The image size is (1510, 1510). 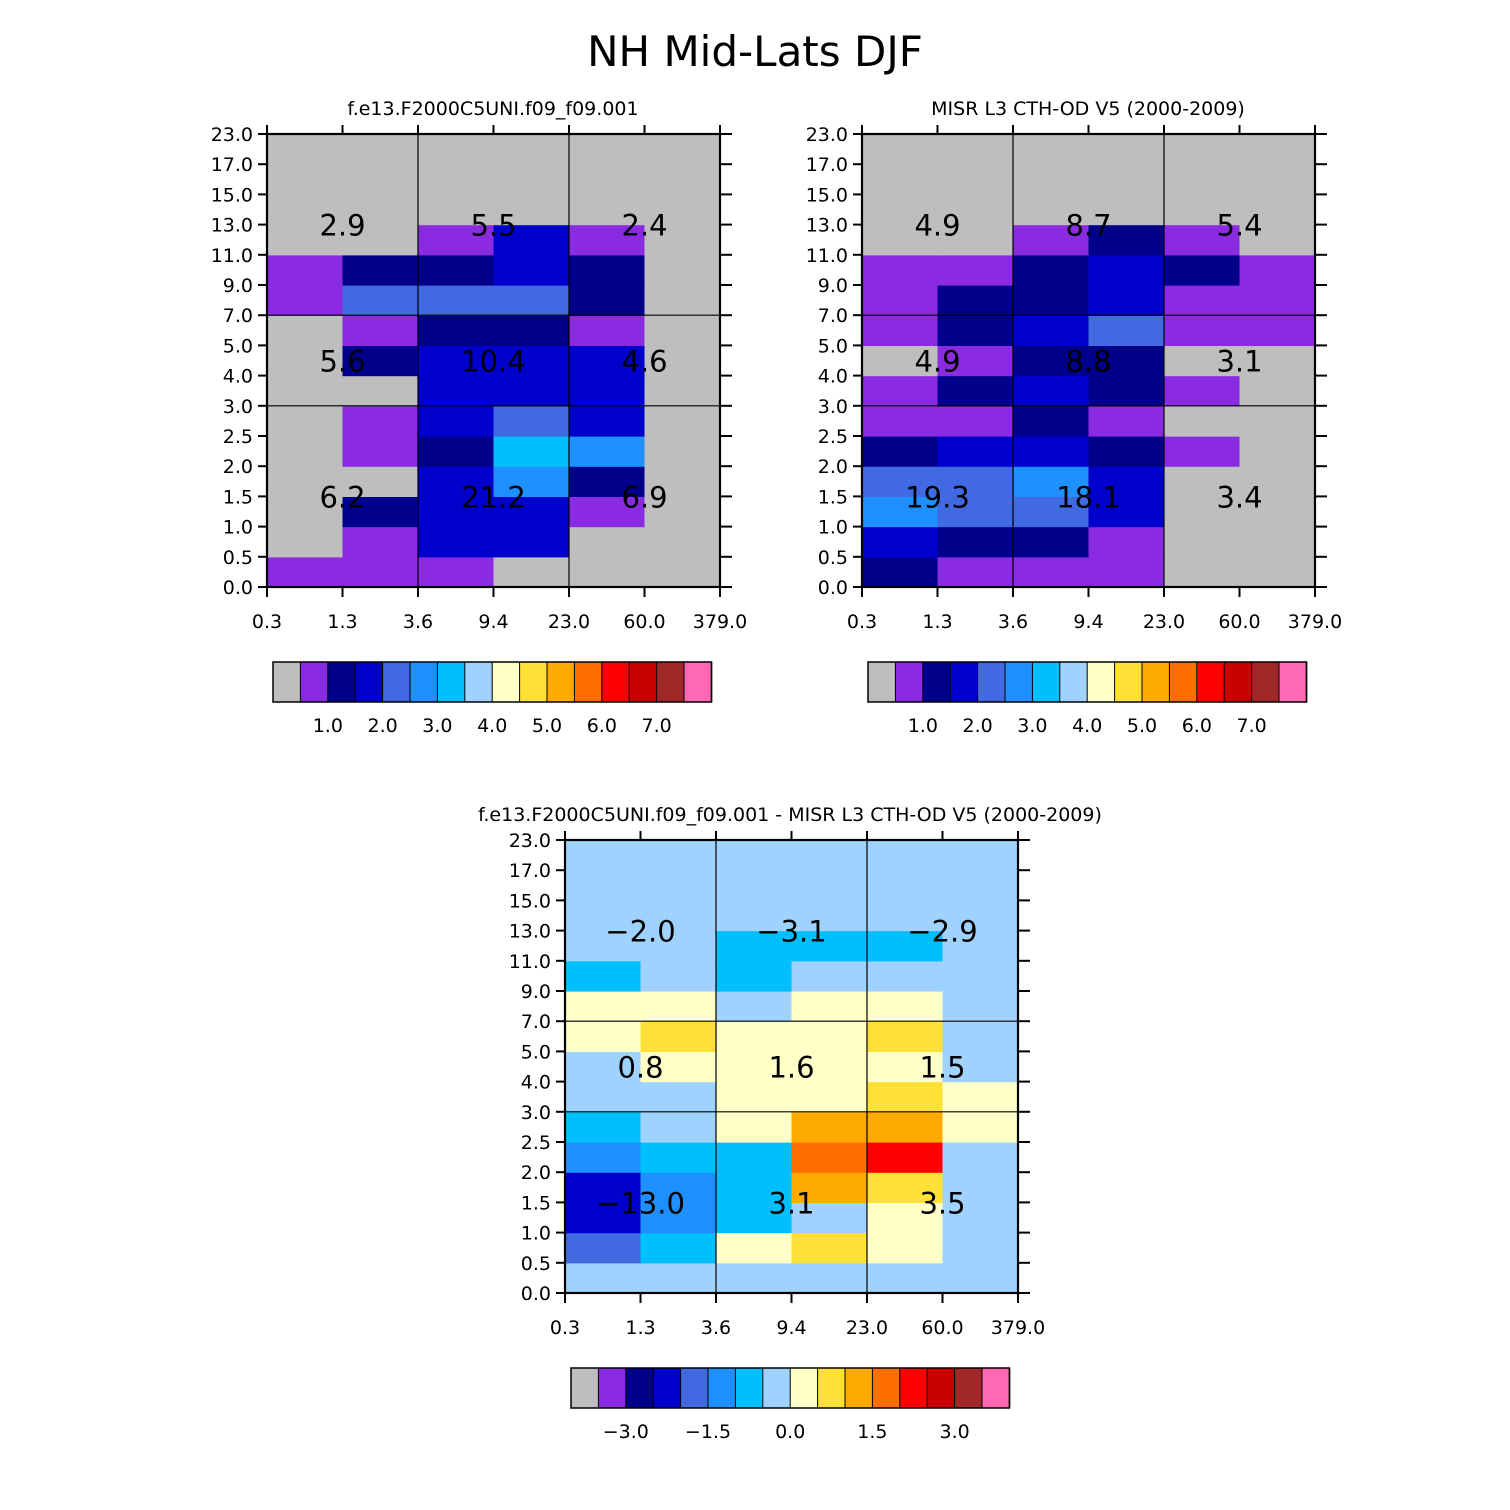 What do you see at coordinates (342, 497) in the screenshot?
I see `block-total-label: 6.2` at bounding box center [342, 497].